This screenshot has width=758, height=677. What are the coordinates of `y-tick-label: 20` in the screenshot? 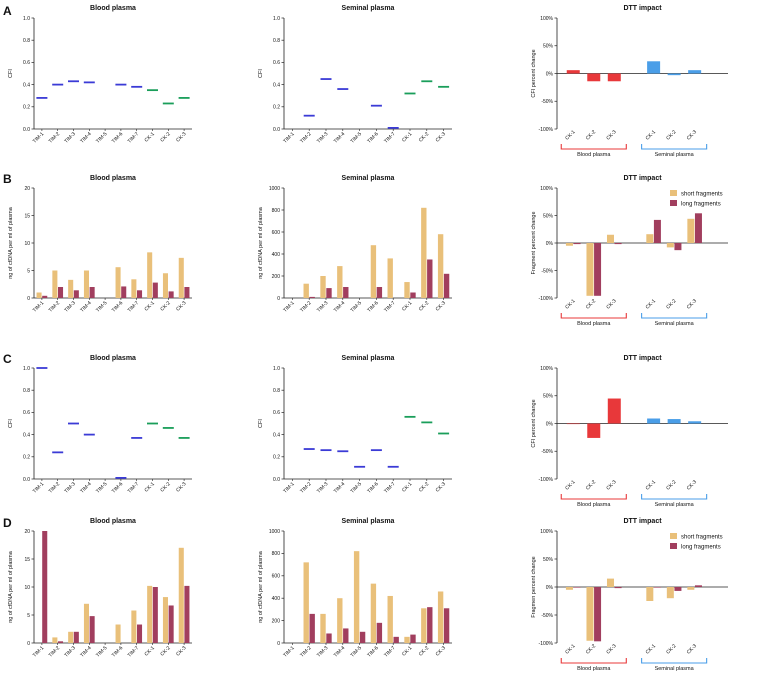 It's located at (27, 532).